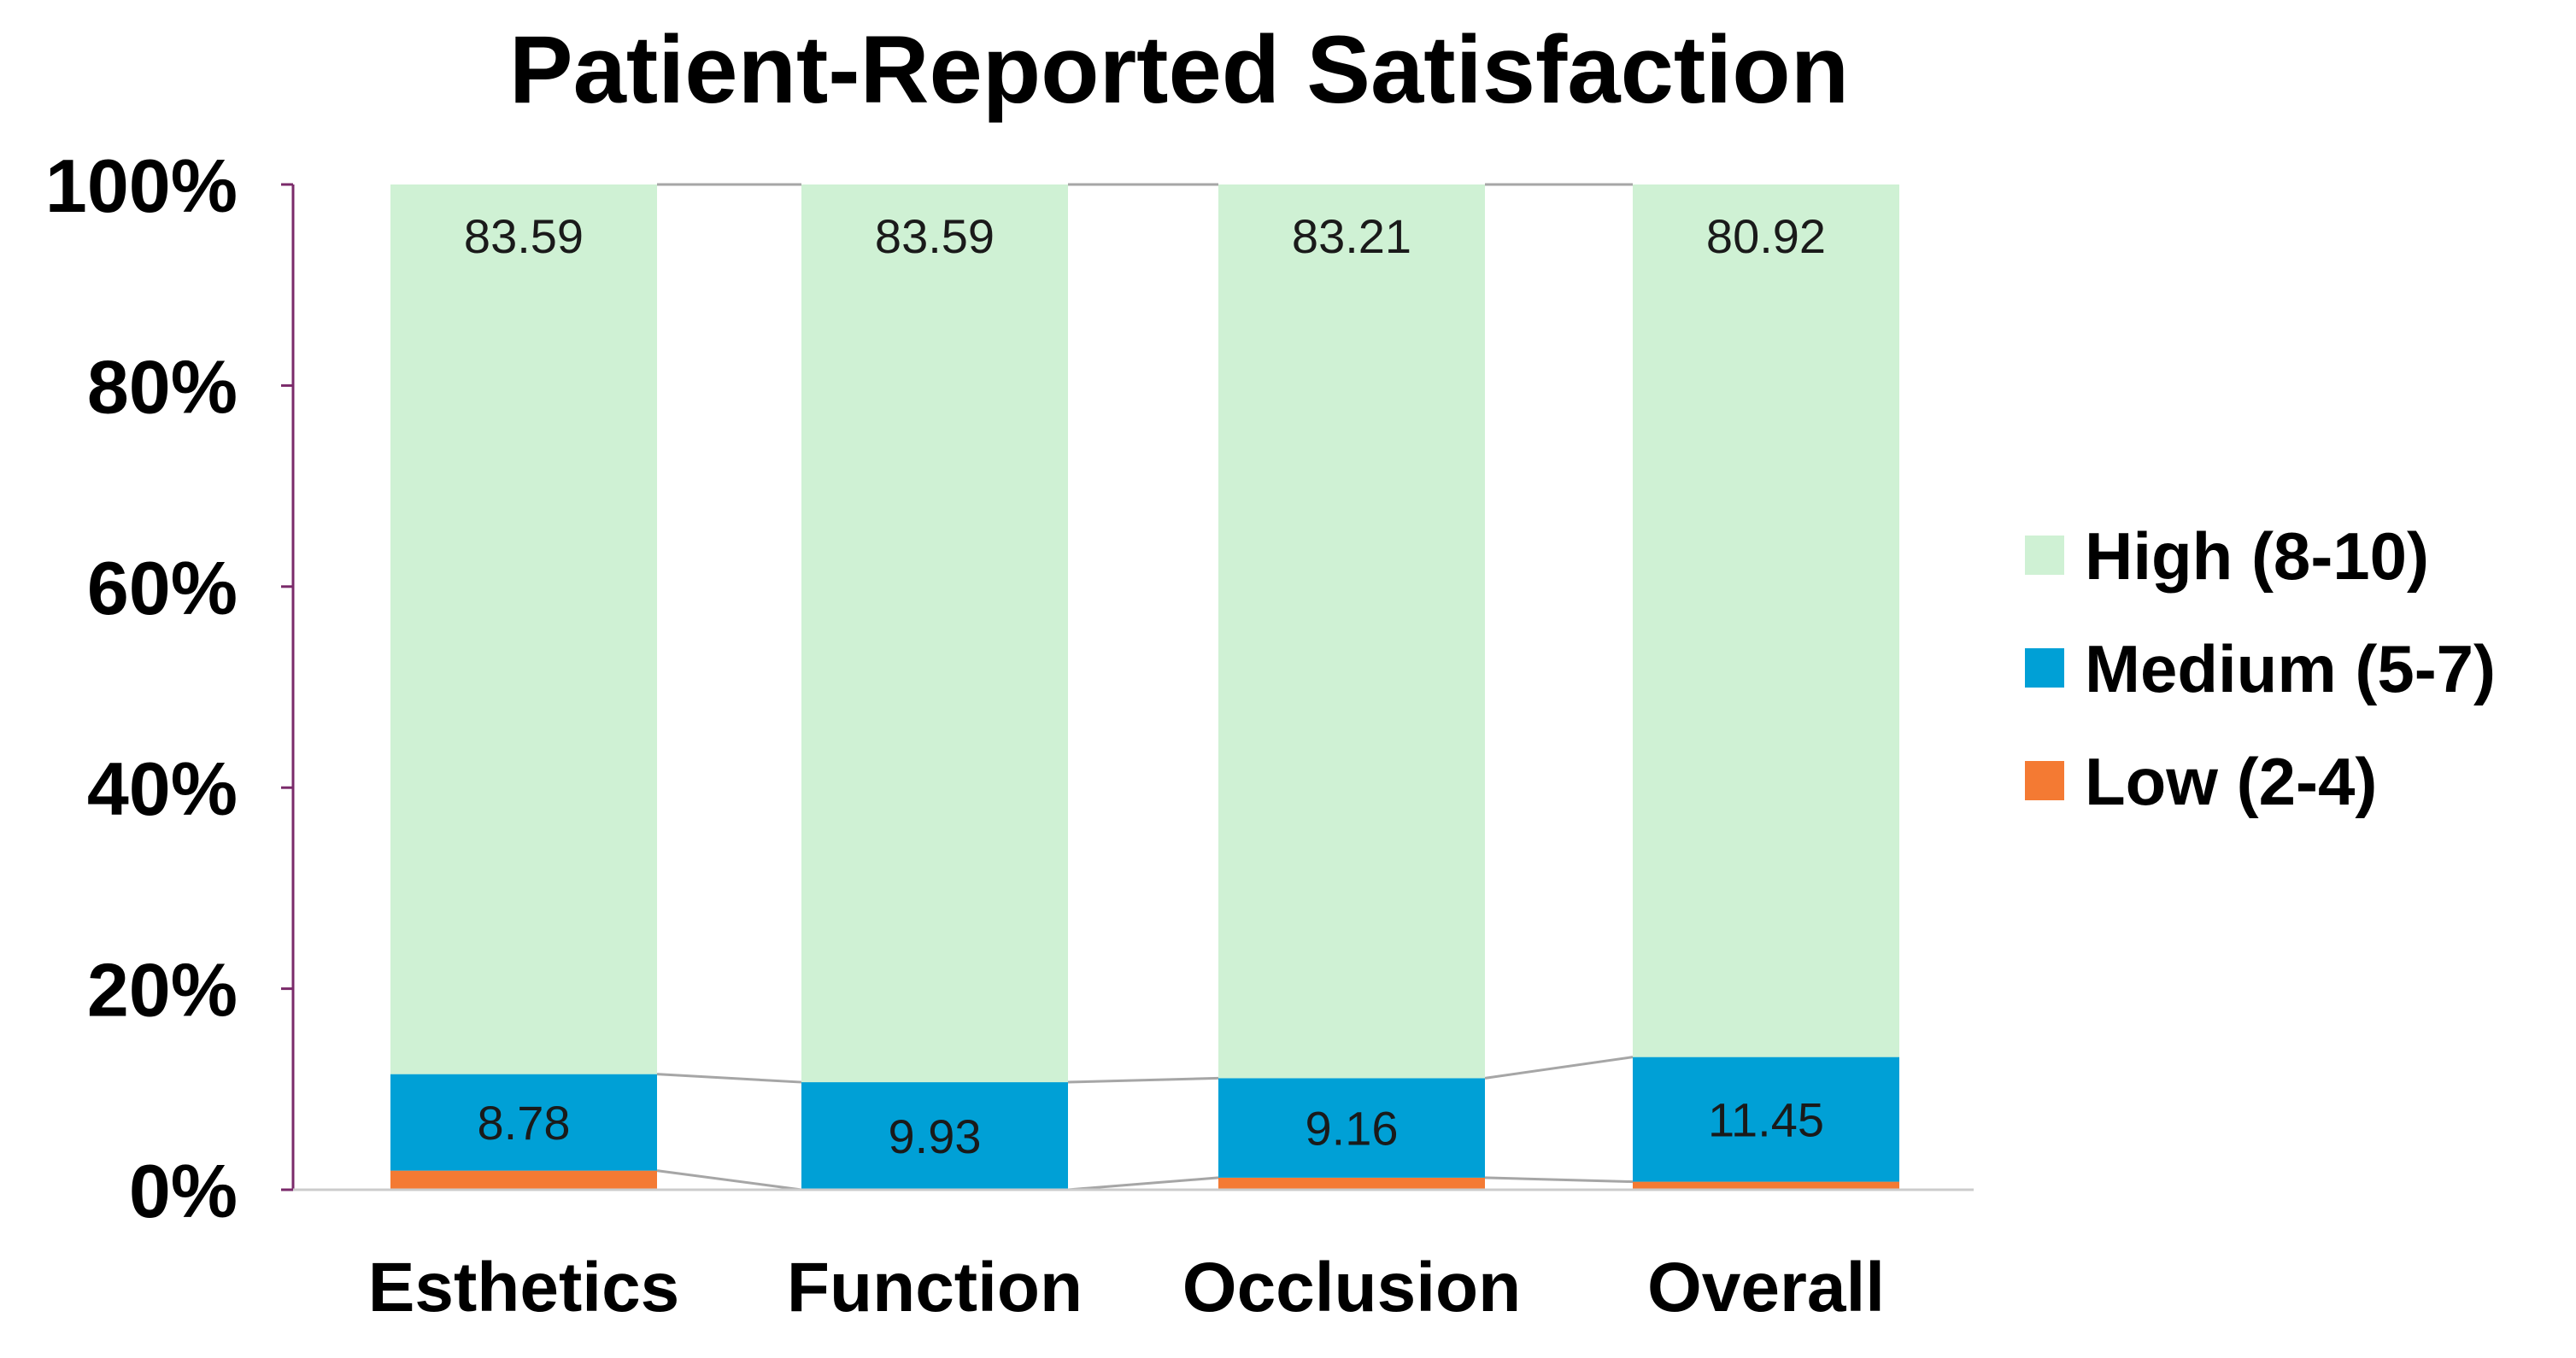  I want to click on bar-medium-5-7-function, so click(934, 1136).